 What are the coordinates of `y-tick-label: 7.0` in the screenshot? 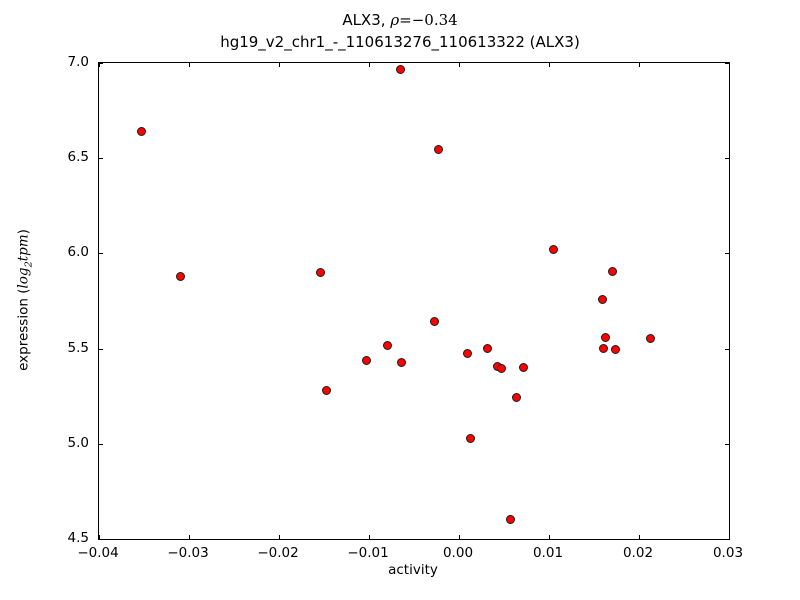 It's located at (78, 62).